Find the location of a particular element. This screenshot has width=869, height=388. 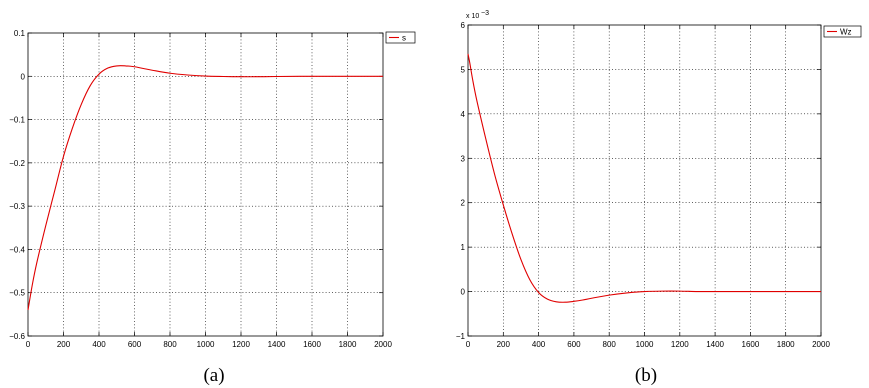

y-tick-label: −0.5 is located at coordinates (17, 293).